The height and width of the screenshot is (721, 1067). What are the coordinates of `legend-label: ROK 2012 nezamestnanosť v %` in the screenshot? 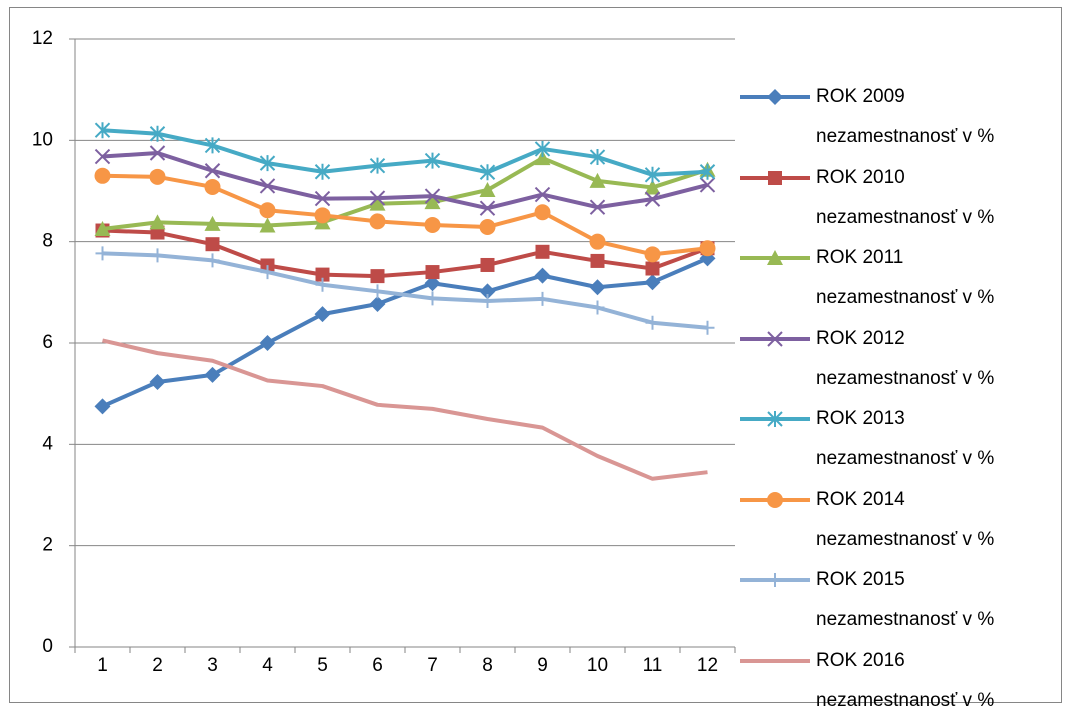 It's located at (905, 358).